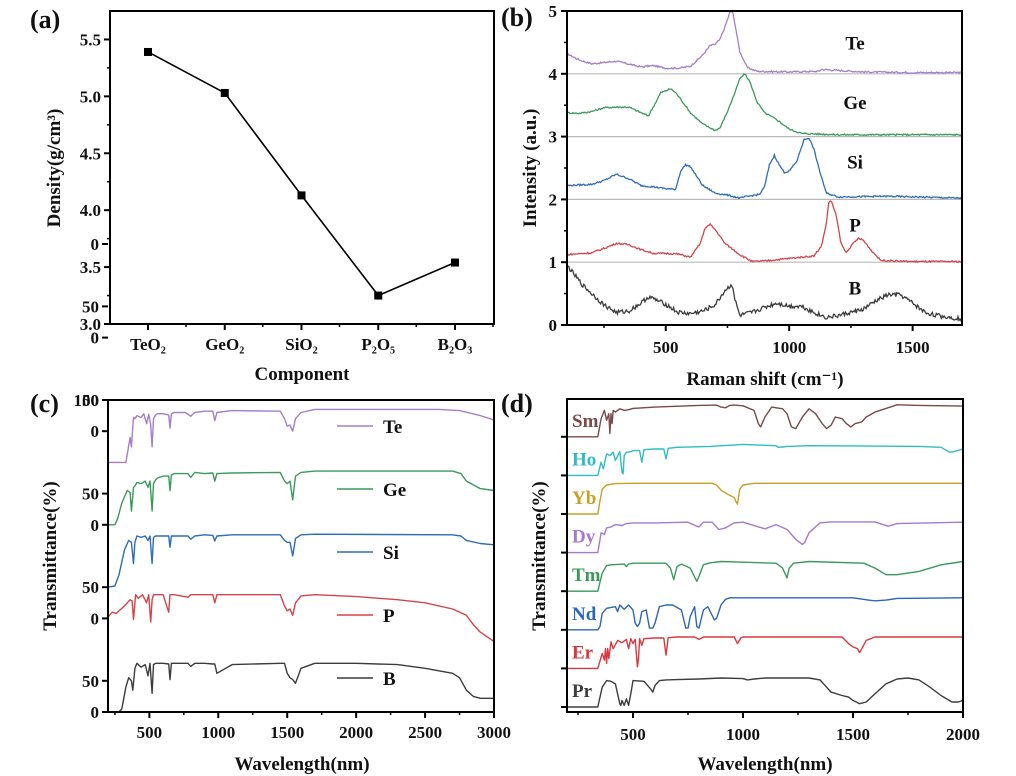  I want to click on panel-c-legend-label: Te, so click(392, 427).